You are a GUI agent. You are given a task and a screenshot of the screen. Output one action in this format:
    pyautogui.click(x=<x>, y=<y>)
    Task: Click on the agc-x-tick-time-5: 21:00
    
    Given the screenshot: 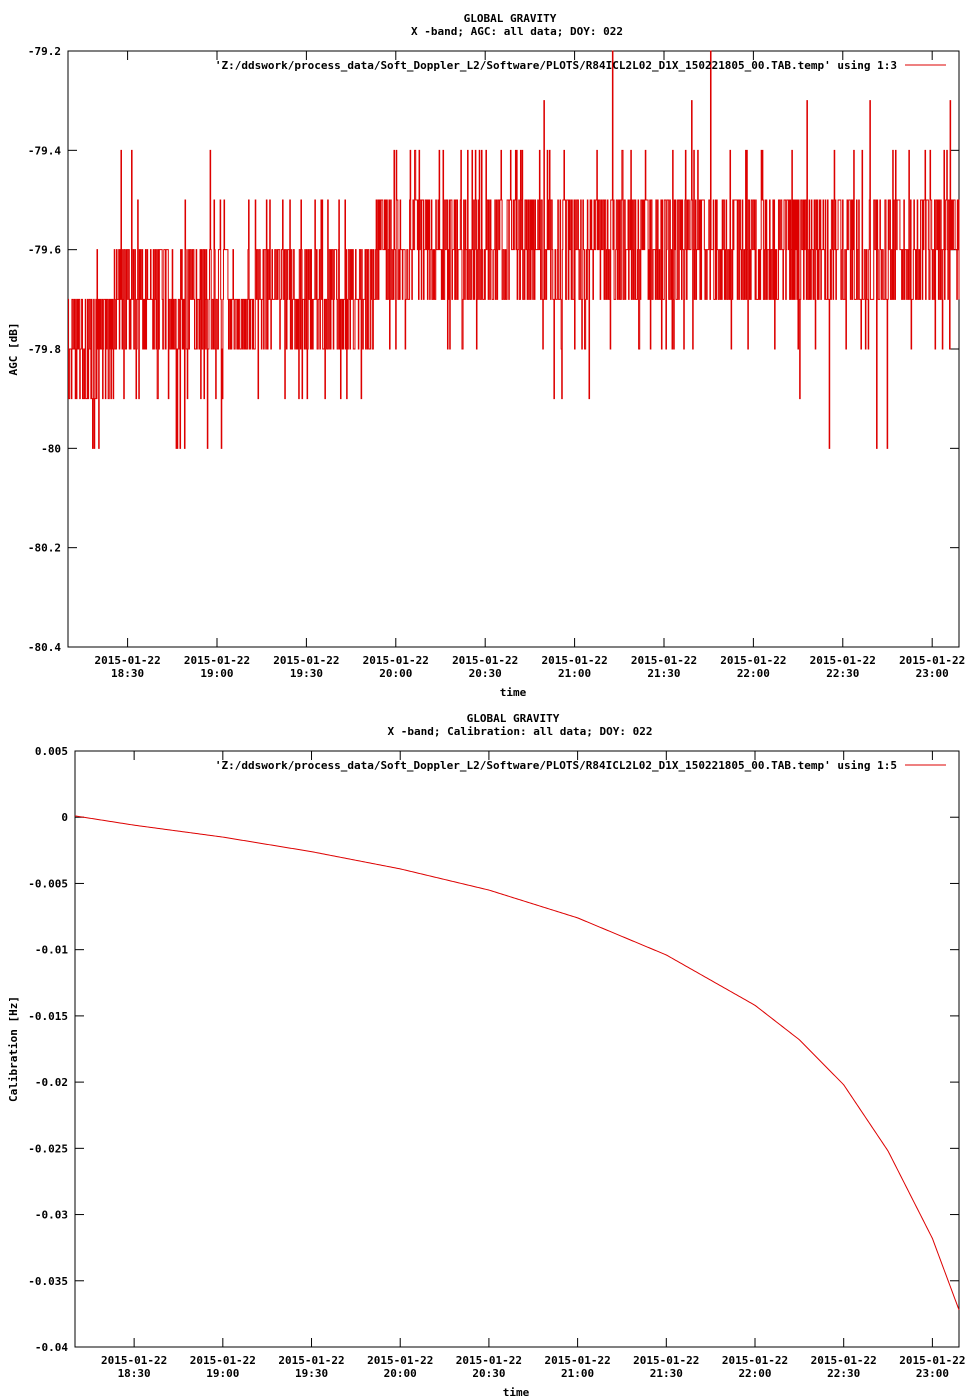 What is the action you would take?
    pyautogui.click(x=574, y=673)
    